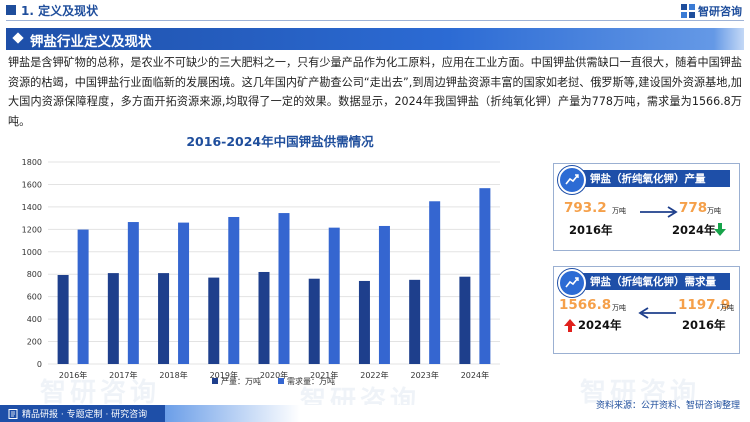 Image resolution: width=750 pixels, height=422 pixels. I want to click on x-tick-label: 2018年, so click(173, 375).